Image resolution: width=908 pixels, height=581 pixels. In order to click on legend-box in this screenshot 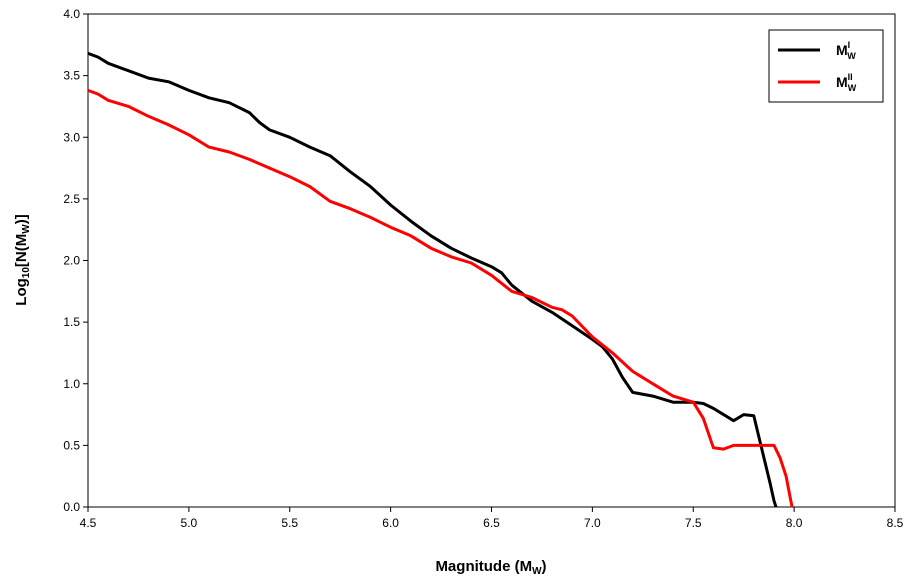, I will do `click(826, 66)`.